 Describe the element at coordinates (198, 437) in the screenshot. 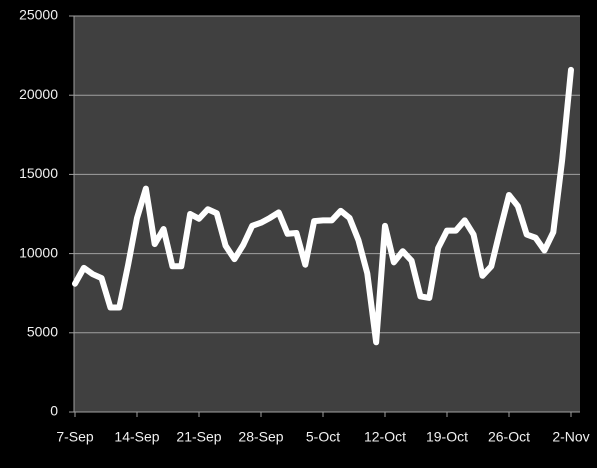

I see `x-tick-label: 21-Sep` at that location.